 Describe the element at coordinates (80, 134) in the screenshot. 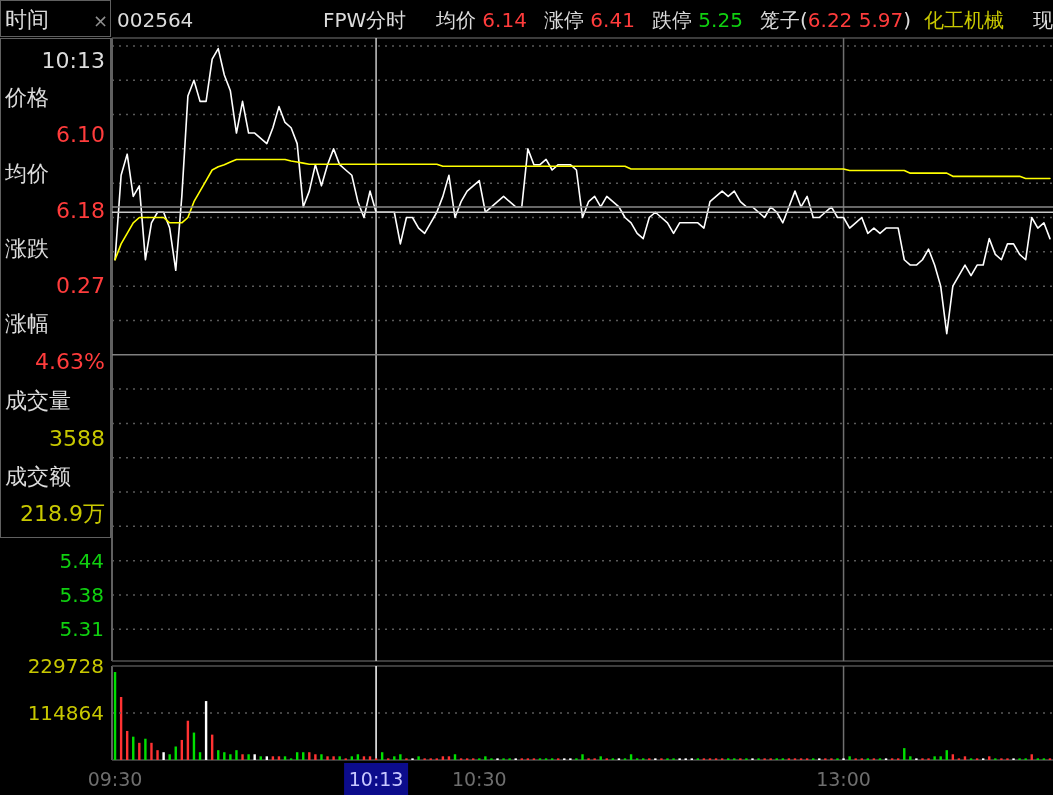

I see `text: 6.10` at that location.